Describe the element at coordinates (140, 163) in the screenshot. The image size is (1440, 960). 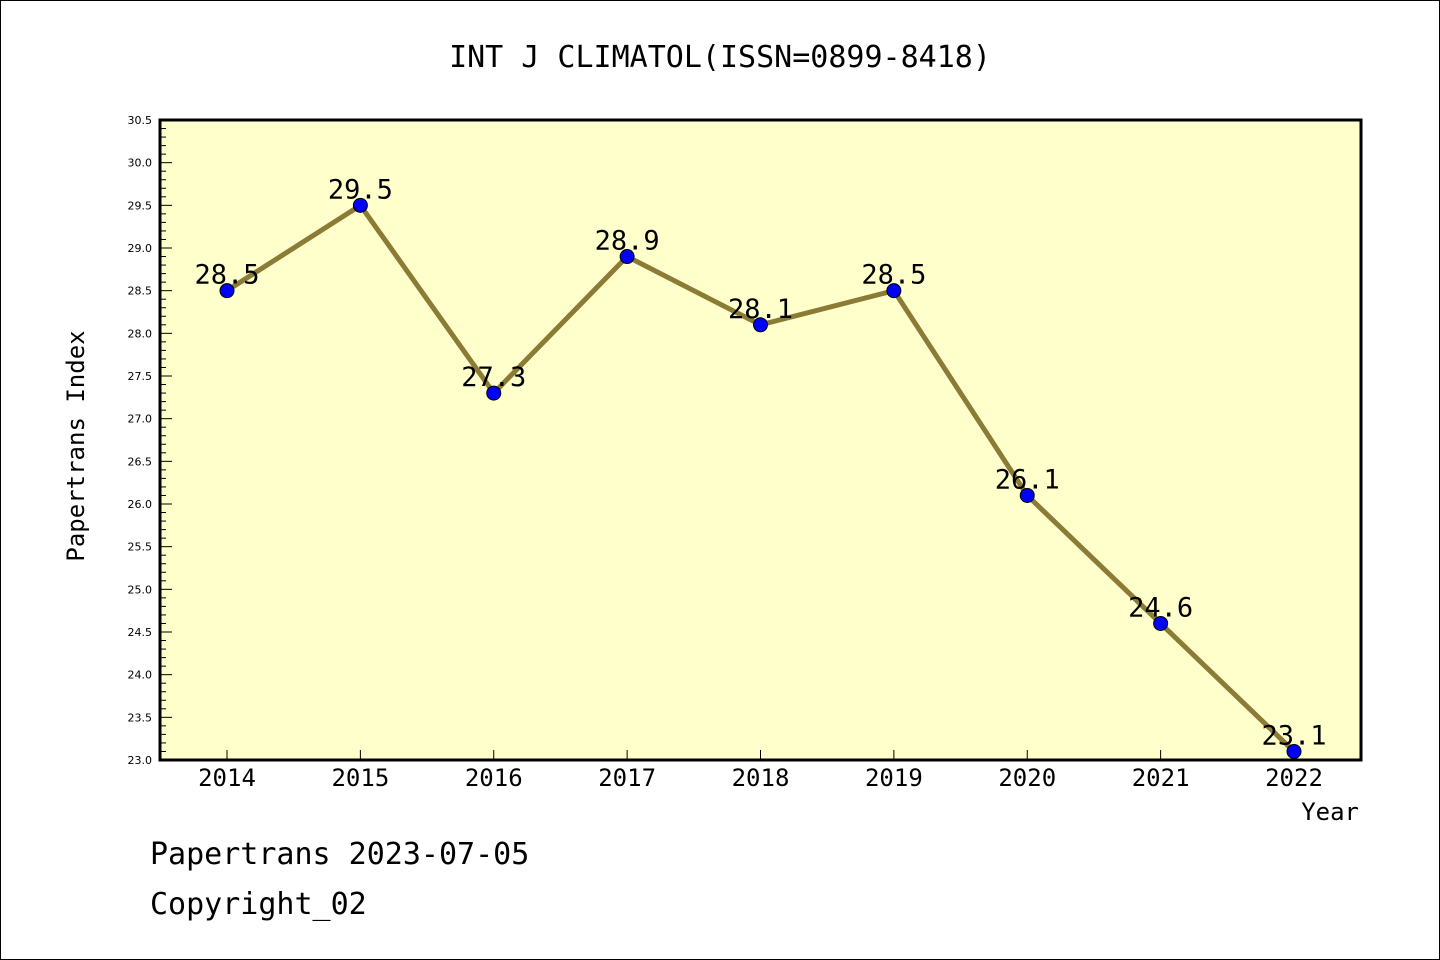
I see `y-tick-label: 30.0` at that location.